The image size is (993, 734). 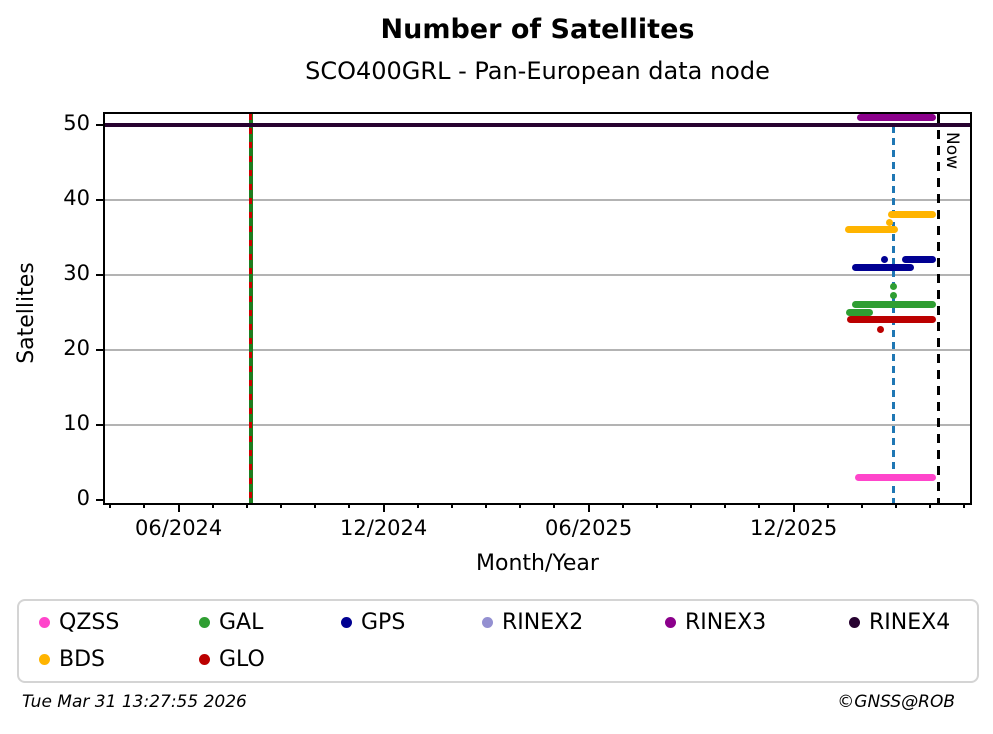 I want to click on series-point-bds, so click(x=890, y=222).